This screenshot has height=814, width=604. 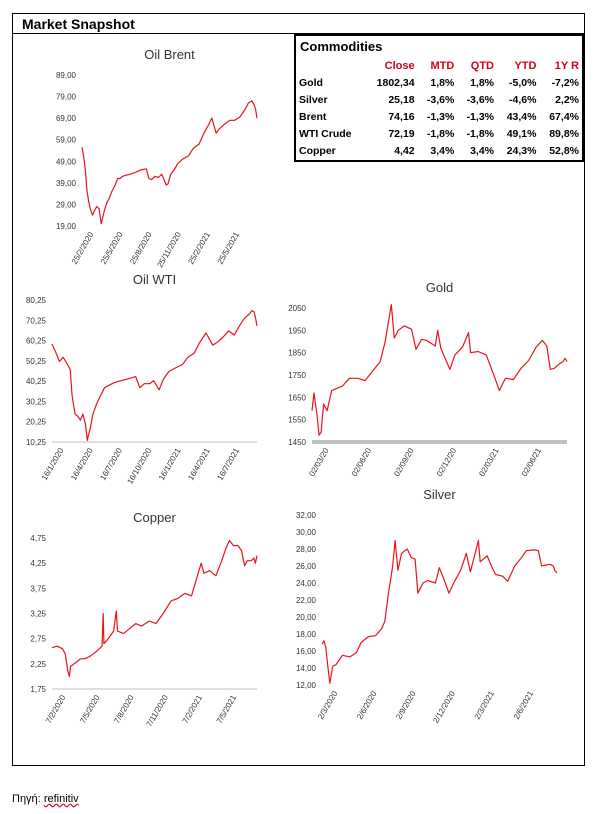 What do you see at coordinates (297, 375) in the screenshot?
I see `y-tick-label: 1750` at bounding box center [297, 375].